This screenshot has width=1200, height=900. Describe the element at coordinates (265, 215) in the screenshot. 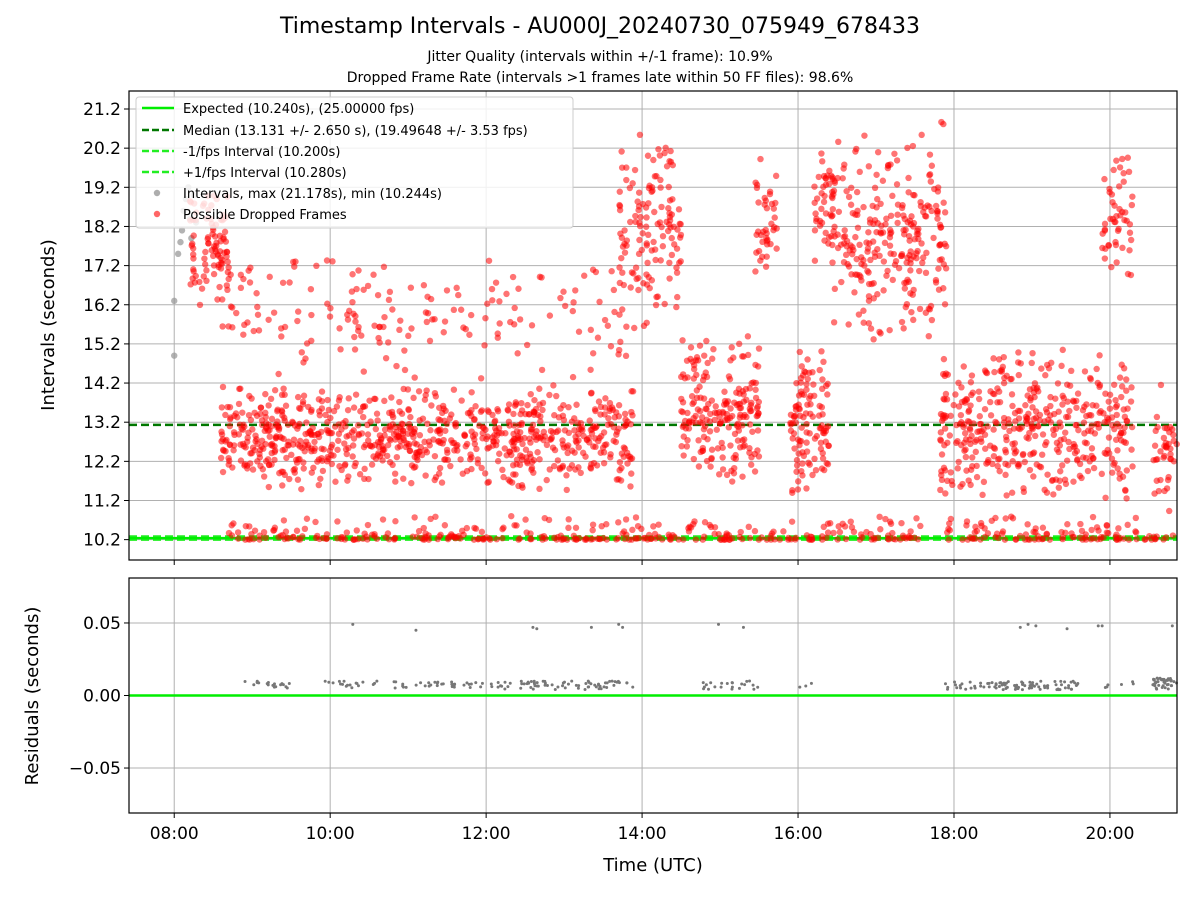

I see `legend-label-dropped: Possible Dropped Frames` at that location.